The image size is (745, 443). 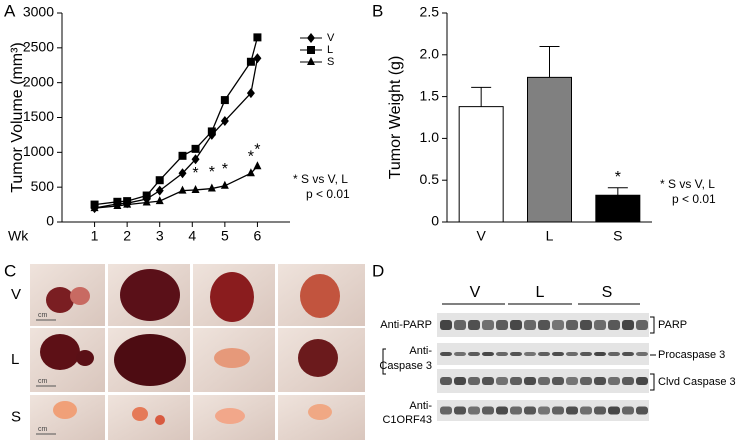 What do you see at coordinates (691, 355) in the screenshot?
I see `band-label: Procaspase 3` at bounding box center [691, 355].